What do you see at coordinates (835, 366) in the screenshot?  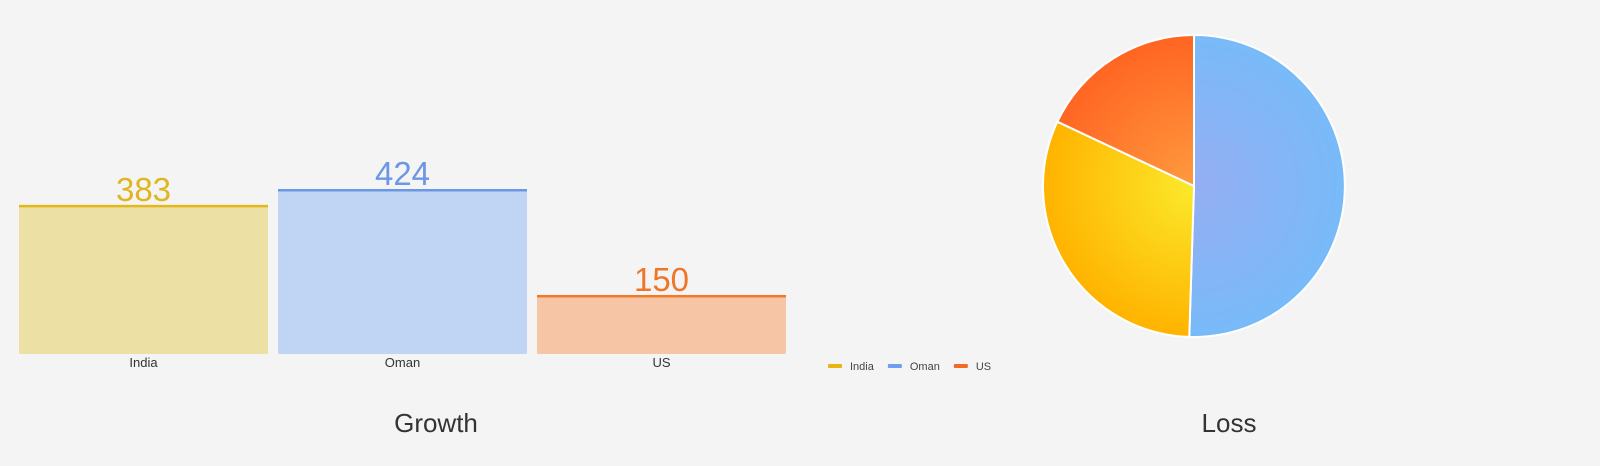 I see `legend-swatch-india` at bounding box center [835, 366].